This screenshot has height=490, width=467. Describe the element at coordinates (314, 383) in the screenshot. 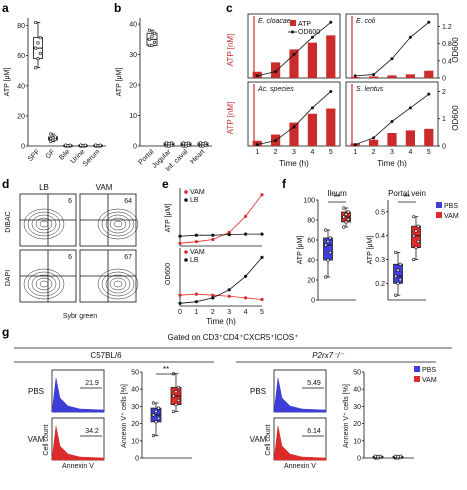

I see `panel-g-gate-percentage: 5.49` at that location.